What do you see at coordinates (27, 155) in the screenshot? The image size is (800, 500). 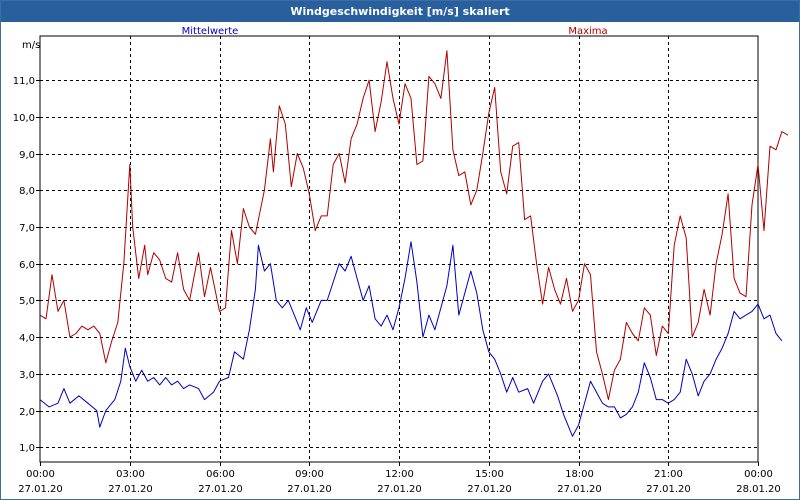 I see `y-tick-label: 9,0` at bounding box center [27, 155].